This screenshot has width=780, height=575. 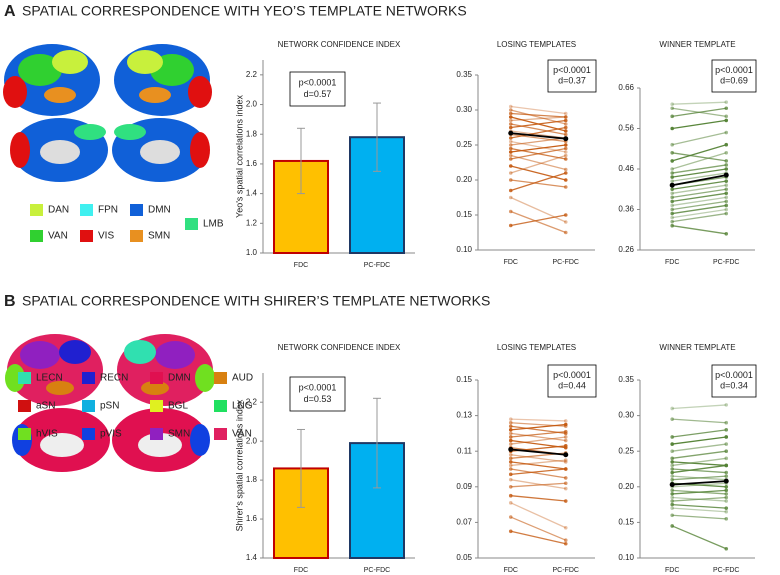 What do you see at coordinates (726, 262) in the screenshot?
I see `x-tick-label: PC-FDC` at bounding box center [726, 262].